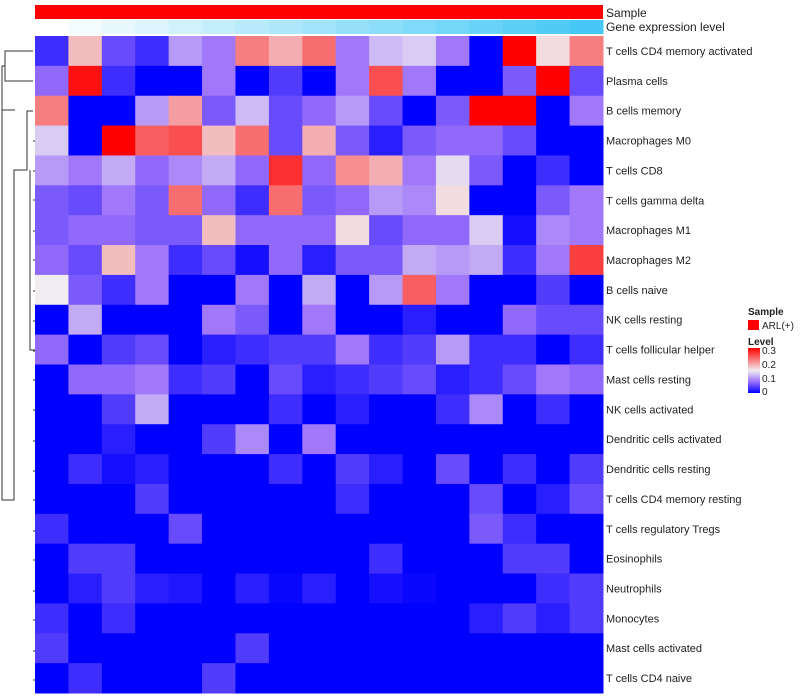  I want to click on row-label: Macrophages M1, so click(648, 231).